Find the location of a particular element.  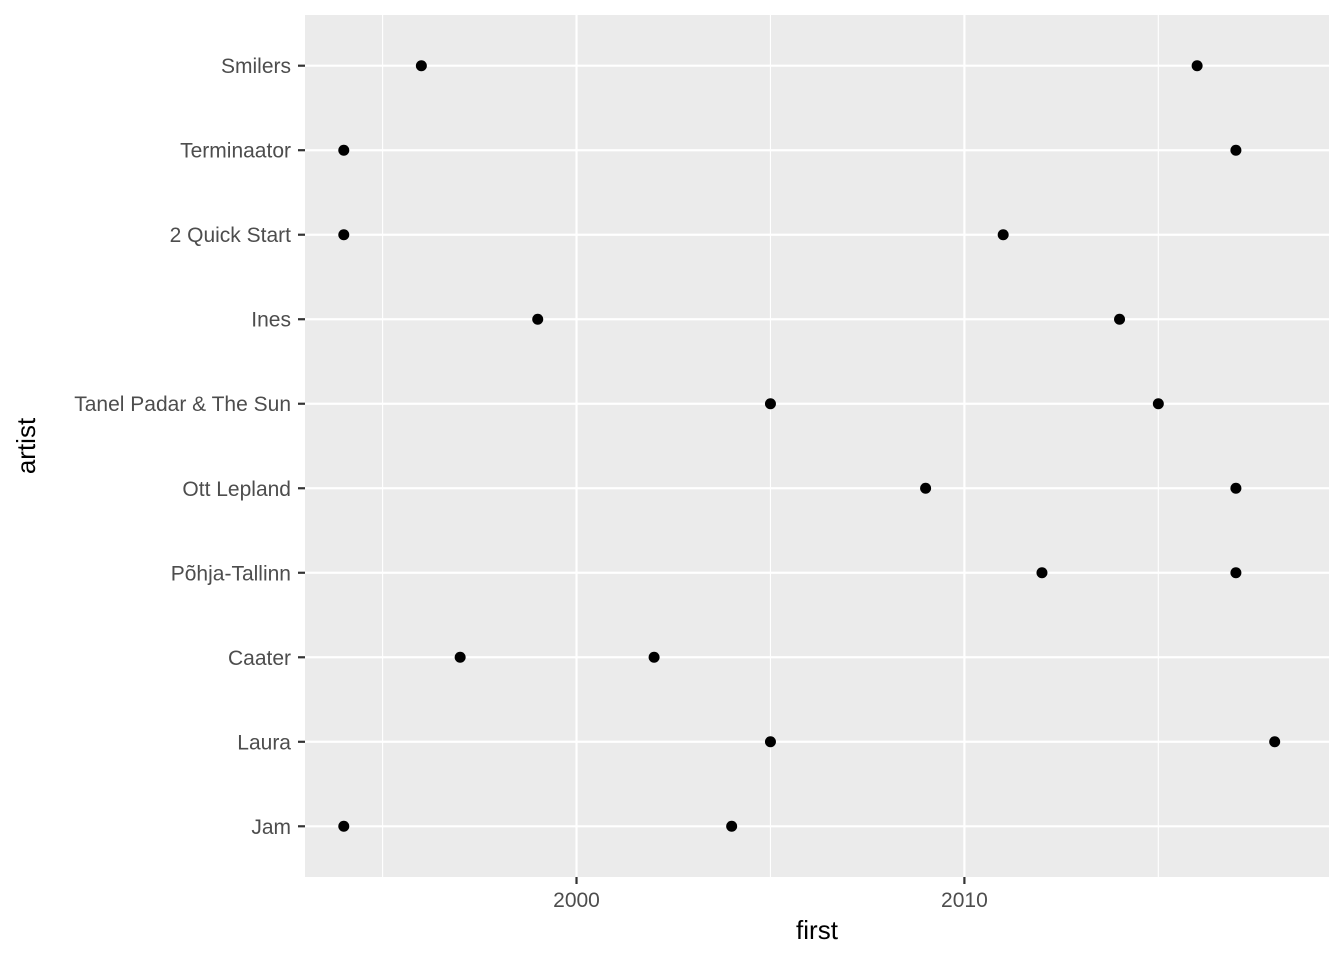

y-tick-label: Terminaator is located at coordinates (235, 151).